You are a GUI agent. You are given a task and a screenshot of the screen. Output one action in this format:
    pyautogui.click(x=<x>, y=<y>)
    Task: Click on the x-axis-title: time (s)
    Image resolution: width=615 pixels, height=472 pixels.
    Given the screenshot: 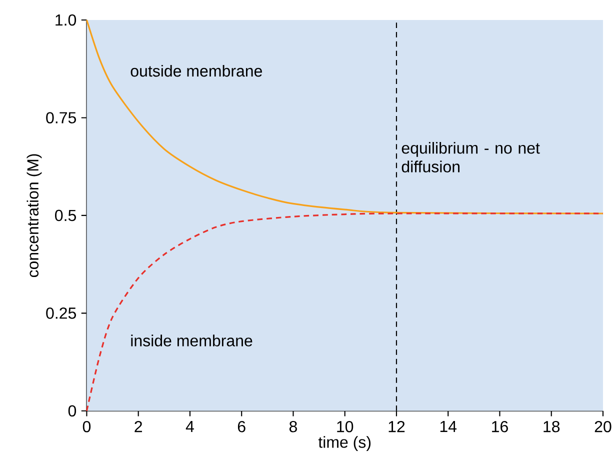 What is the action you would take?
    pyautogui.click(x=344, y=443)
    